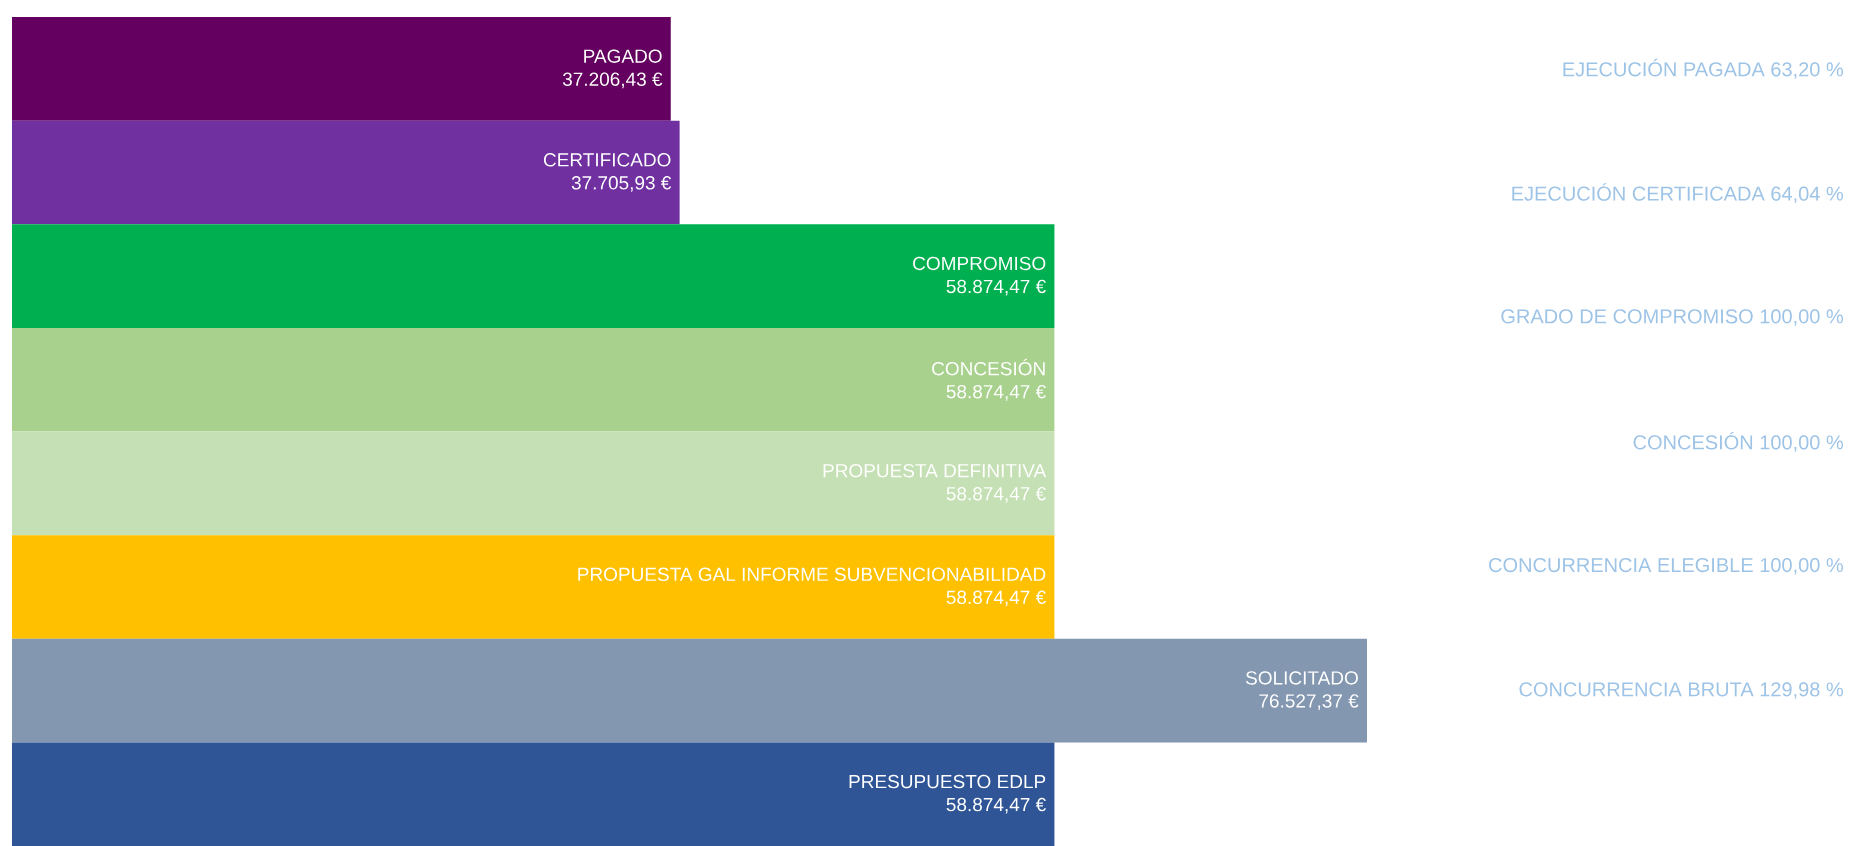  Describe the element at coordinates (979, 263) in the screenshot. I see `y-tick-label: COMPROMISO` at that location.